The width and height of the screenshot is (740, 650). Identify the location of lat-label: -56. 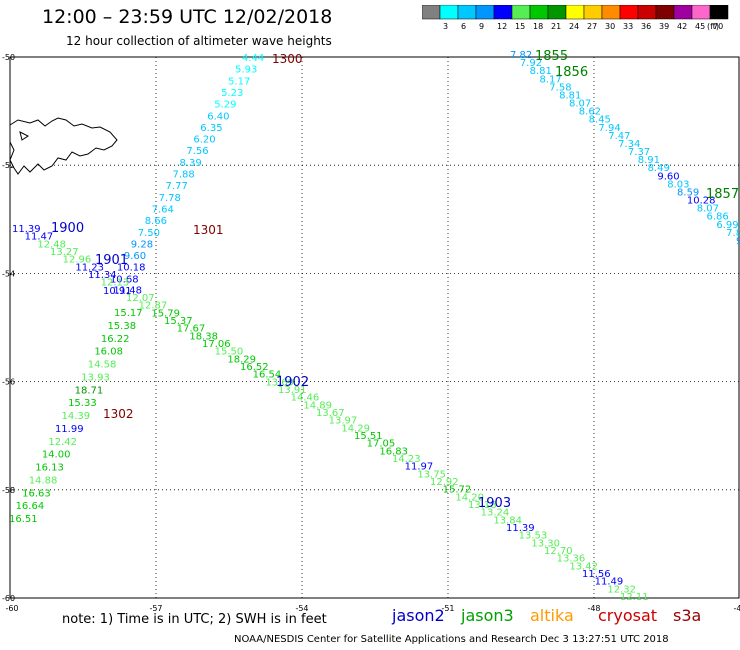
(8, 382).